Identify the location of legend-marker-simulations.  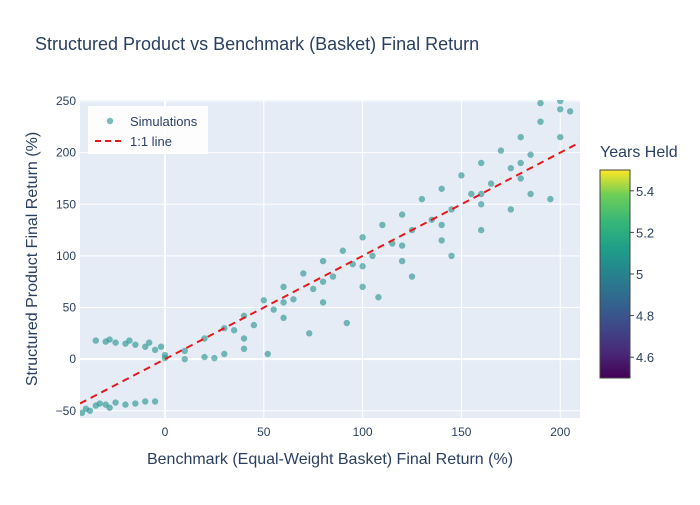
(110, 121).